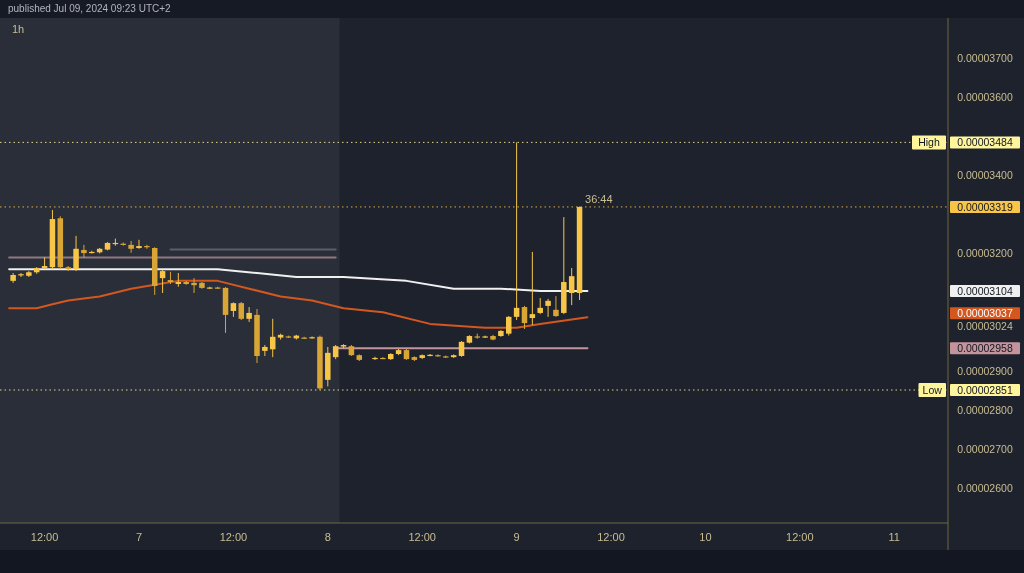  What do you see at coordinates (985, 253) in the screenshot?
I see `y-tick-label: 0.00003200` at bounding box center [985, 253].